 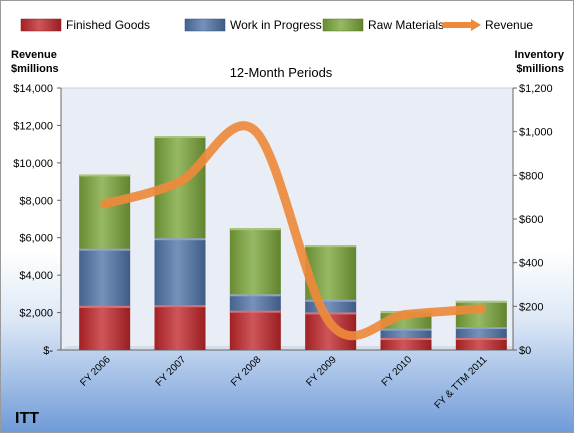 I want to click on x-tick-label: FY 2008, so click(x=246, y=371).